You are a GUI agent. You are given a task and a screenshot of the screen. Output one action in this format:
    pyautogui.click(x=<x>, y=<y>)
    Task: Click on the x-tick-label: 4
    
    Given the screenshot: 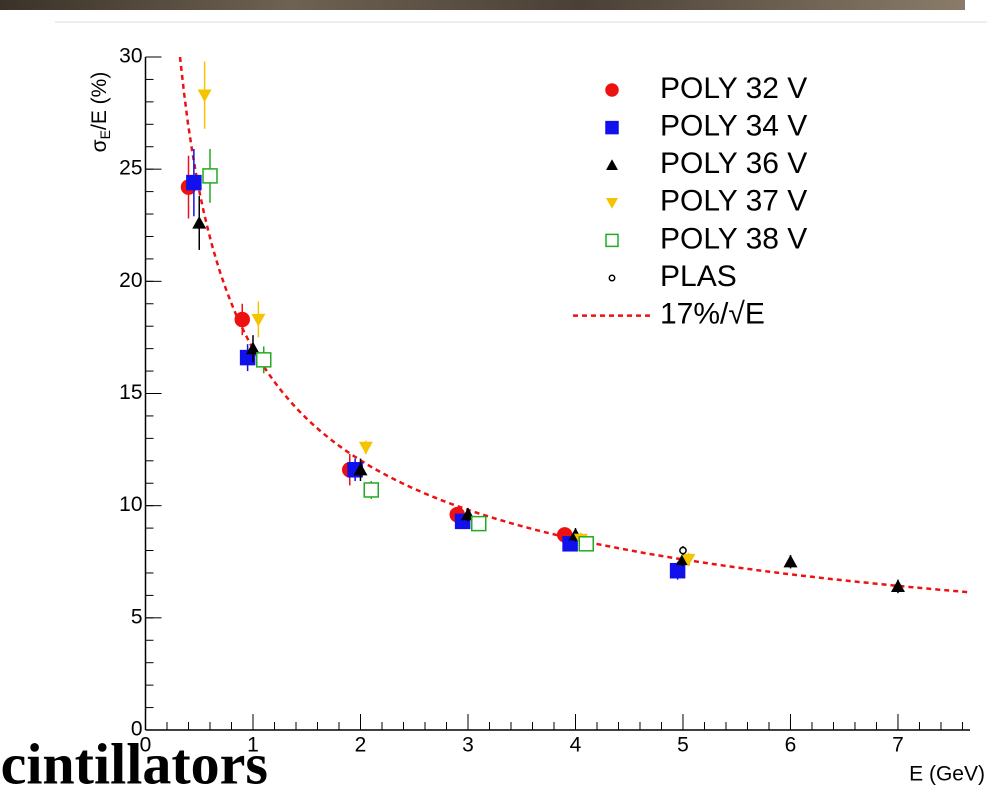 What is the action you would take?
    pyautogui.click(x=576, y=745)
    